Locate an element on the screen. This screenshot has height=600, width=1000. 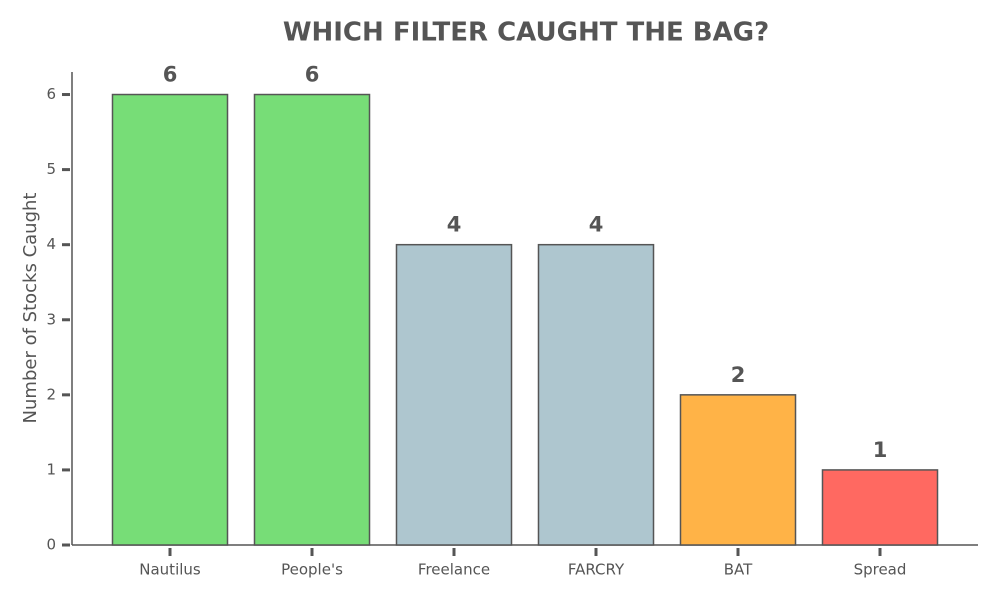
y-axis-label: Number of Stocks Caught is located at coordinates (30, 308).